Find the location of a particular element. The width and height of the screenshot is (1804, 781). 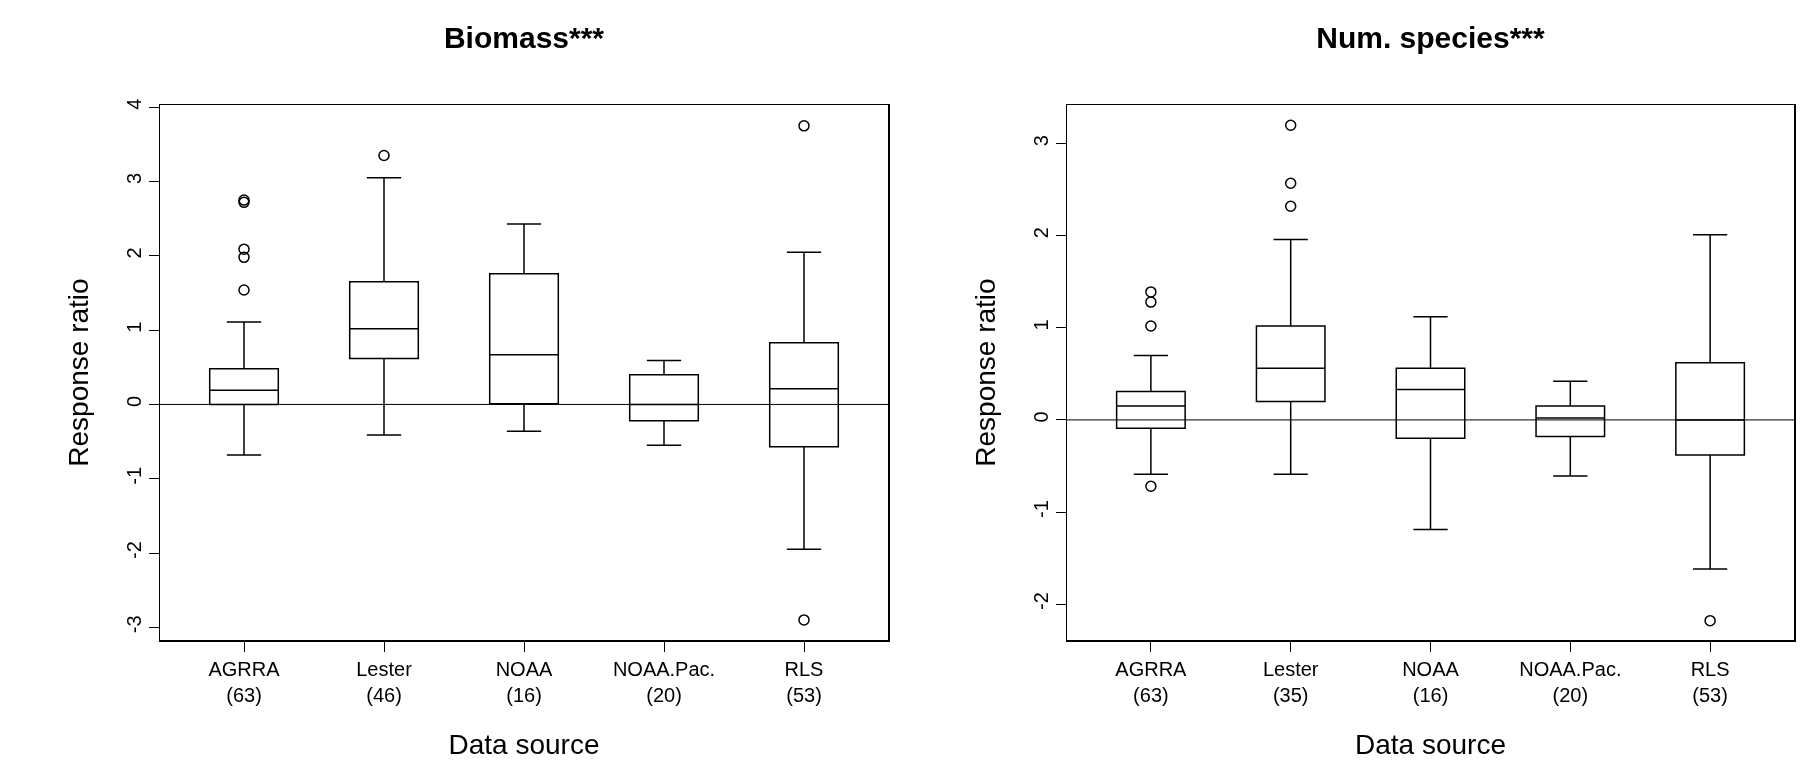

y-tick-label: -3 is located at coordinates (133, 624).